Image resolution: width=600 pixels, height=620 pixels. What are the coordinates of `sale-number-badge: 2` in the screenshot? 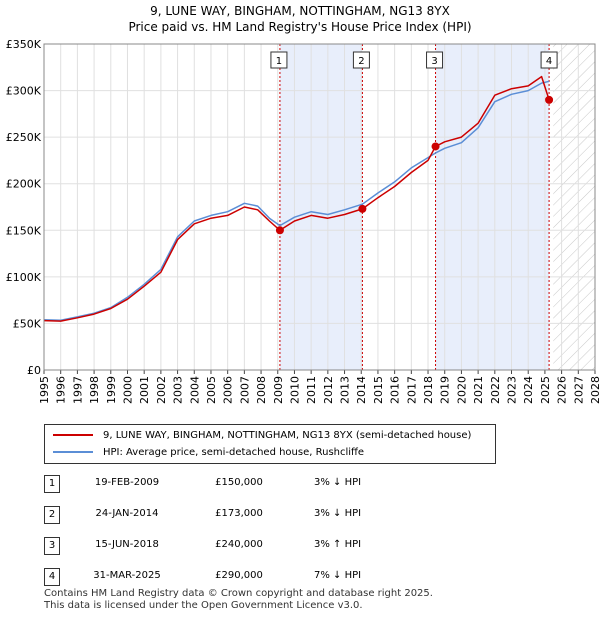 It's located at (52, 515).